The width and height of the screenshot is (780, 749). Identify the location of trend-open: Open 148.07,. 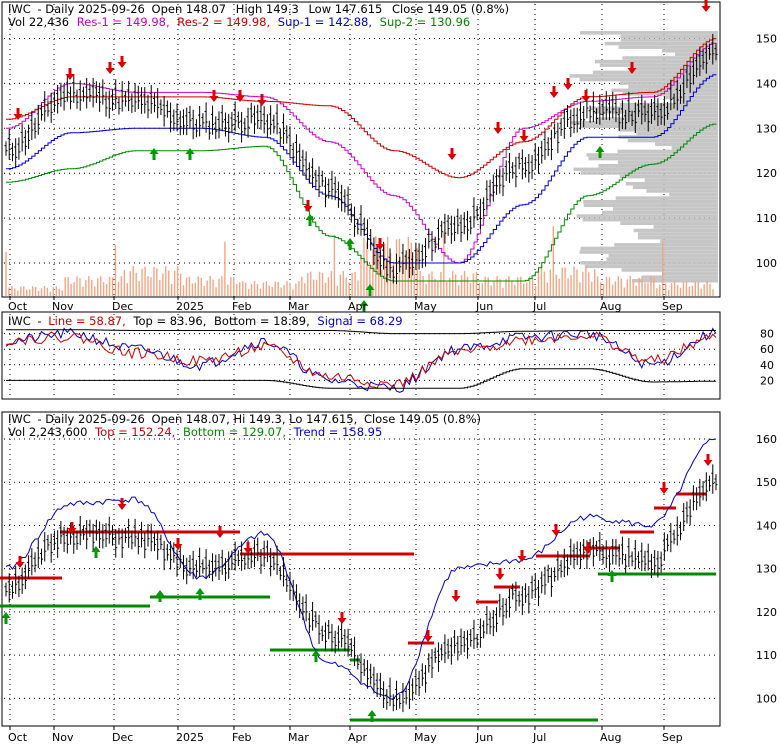
(191, 419).